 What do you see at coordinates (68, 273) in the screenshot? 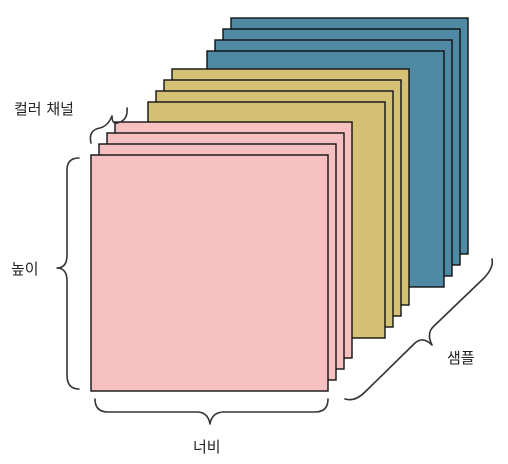
I see `brace-height` at bounding box center [68, 273].